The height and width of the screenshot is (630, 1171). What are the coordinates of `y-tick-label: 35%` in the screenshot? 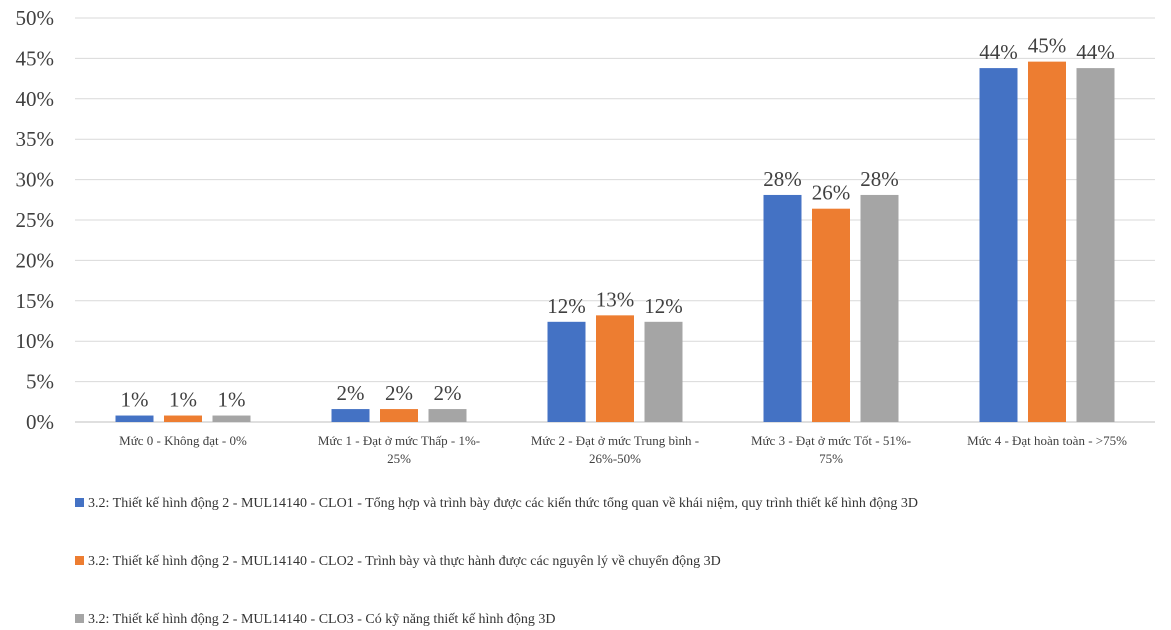 It's located at (35, 139).